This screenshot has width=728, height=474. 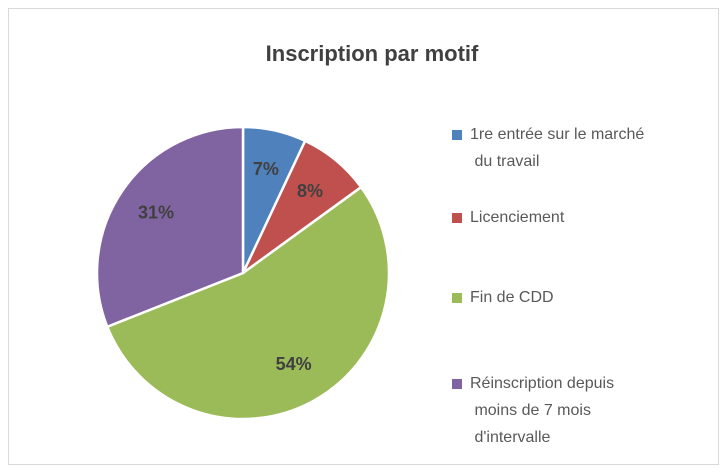 What do you see at coordinates (310, 191) in the screenshot?
I see `data-label: 8%` at bounding box center [310, 191].